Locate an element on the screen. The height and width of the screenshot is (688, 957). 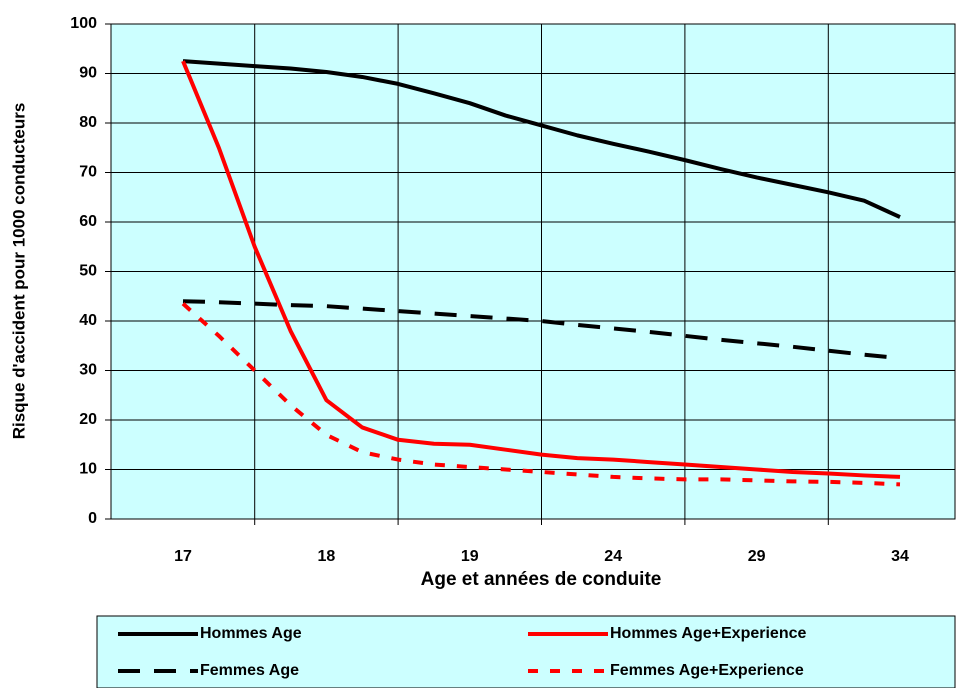
y-tick-label: 10 is located at coordinates (88, 469).